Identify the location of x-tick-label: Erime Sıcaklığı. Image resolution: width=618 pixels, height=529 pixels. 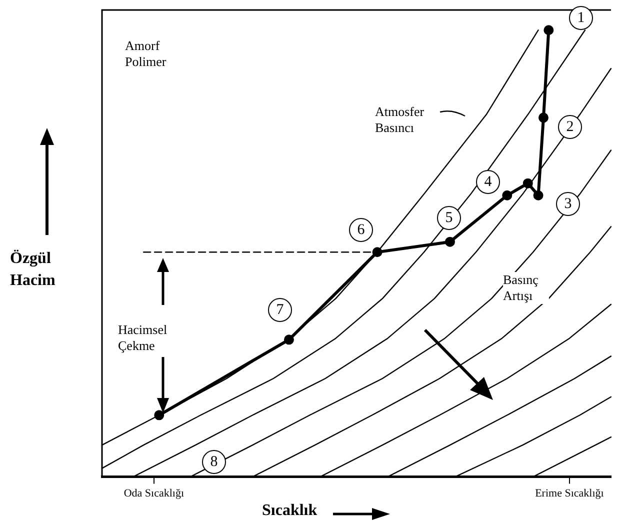
(569, 493).